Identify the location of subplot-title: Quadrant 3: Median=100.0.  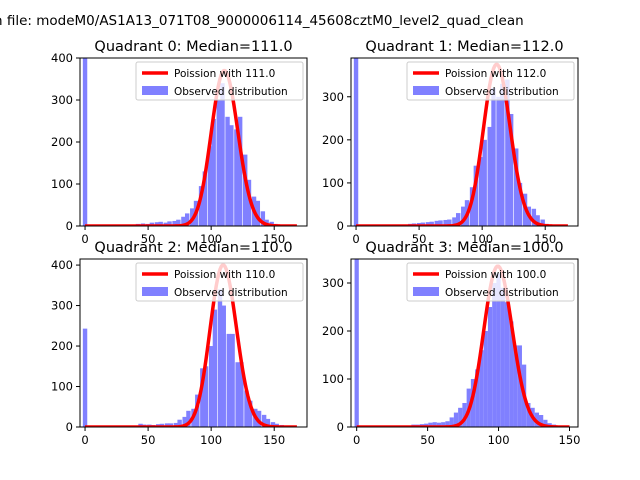
(464, 248).